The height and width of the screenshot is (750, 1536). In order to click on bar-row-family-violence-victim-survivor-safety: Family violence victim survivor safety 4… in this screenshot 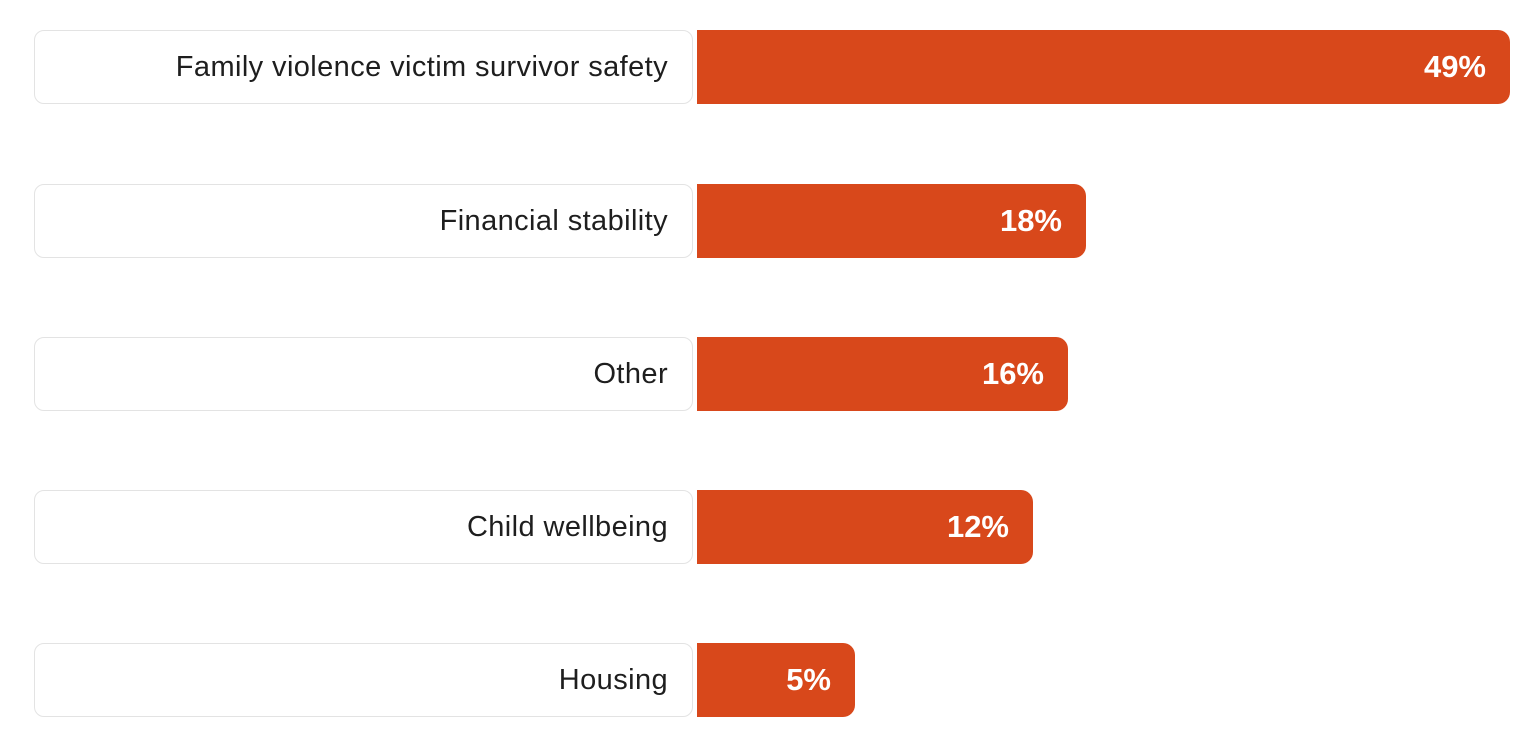, I will do `click(772, 67)`.